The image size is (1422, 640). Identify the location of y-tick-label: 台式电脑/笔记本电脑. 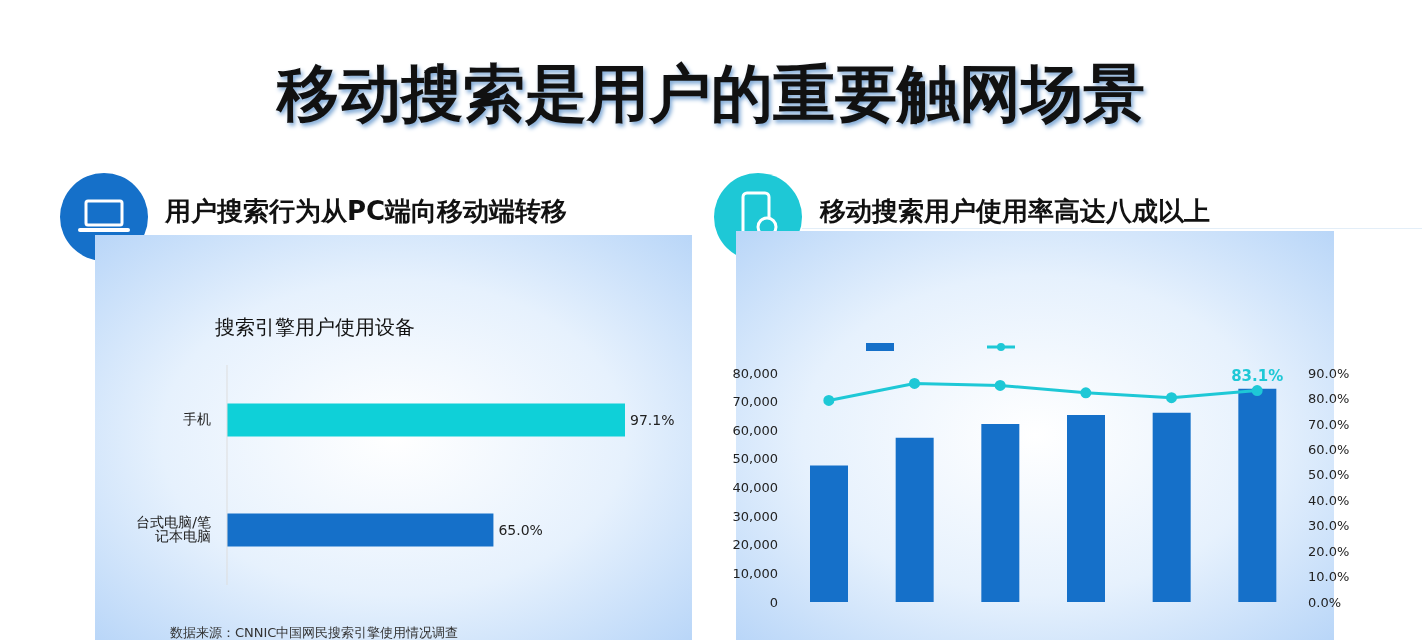
(173, 529).